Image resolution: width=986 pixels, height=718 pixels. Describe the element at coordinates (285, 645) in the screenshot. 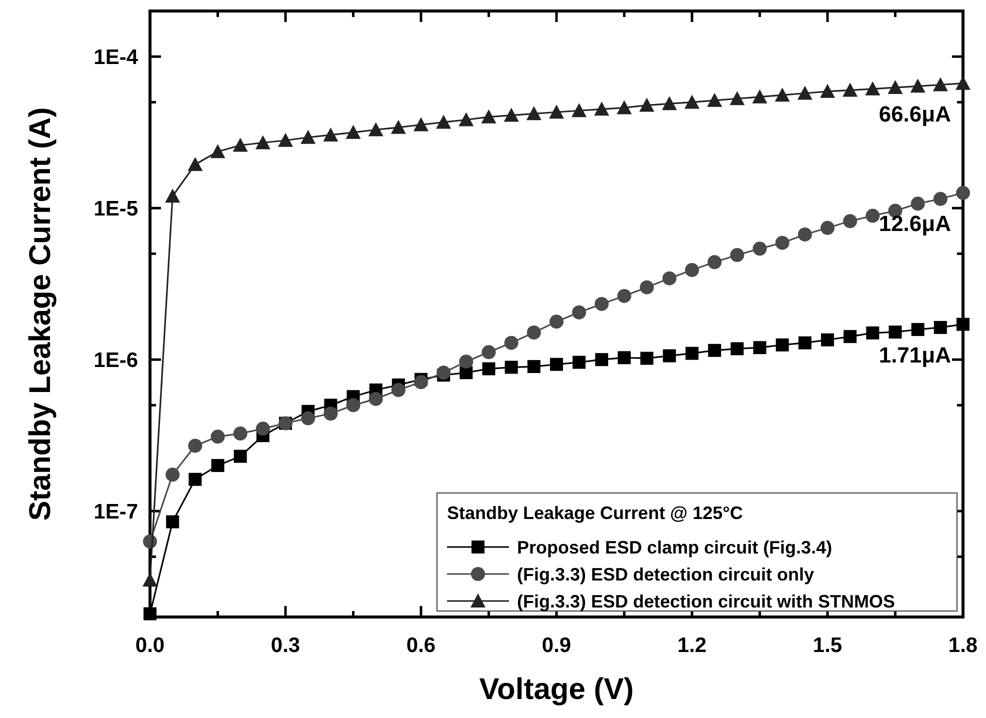

I see `x-tick-label: 0.3` at that location.